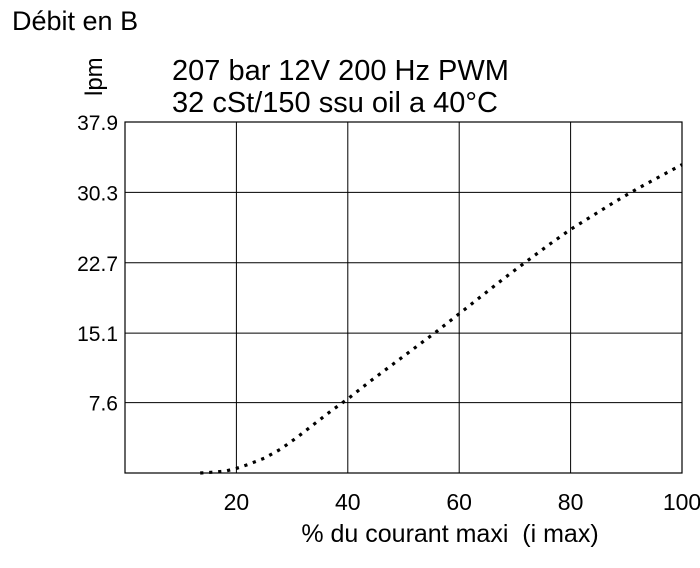 This screenshot has height=568, width=700. I want to click on x-tick-label: 80, so click(571, 502).